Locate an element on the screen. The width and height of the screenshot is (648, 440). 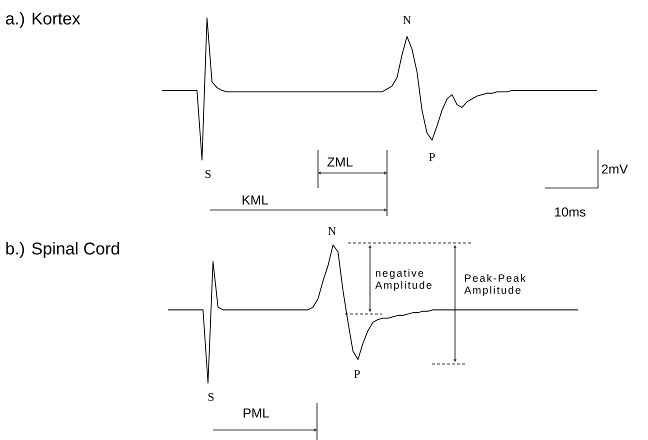
annotation: N is located at coordinates (407, 20).